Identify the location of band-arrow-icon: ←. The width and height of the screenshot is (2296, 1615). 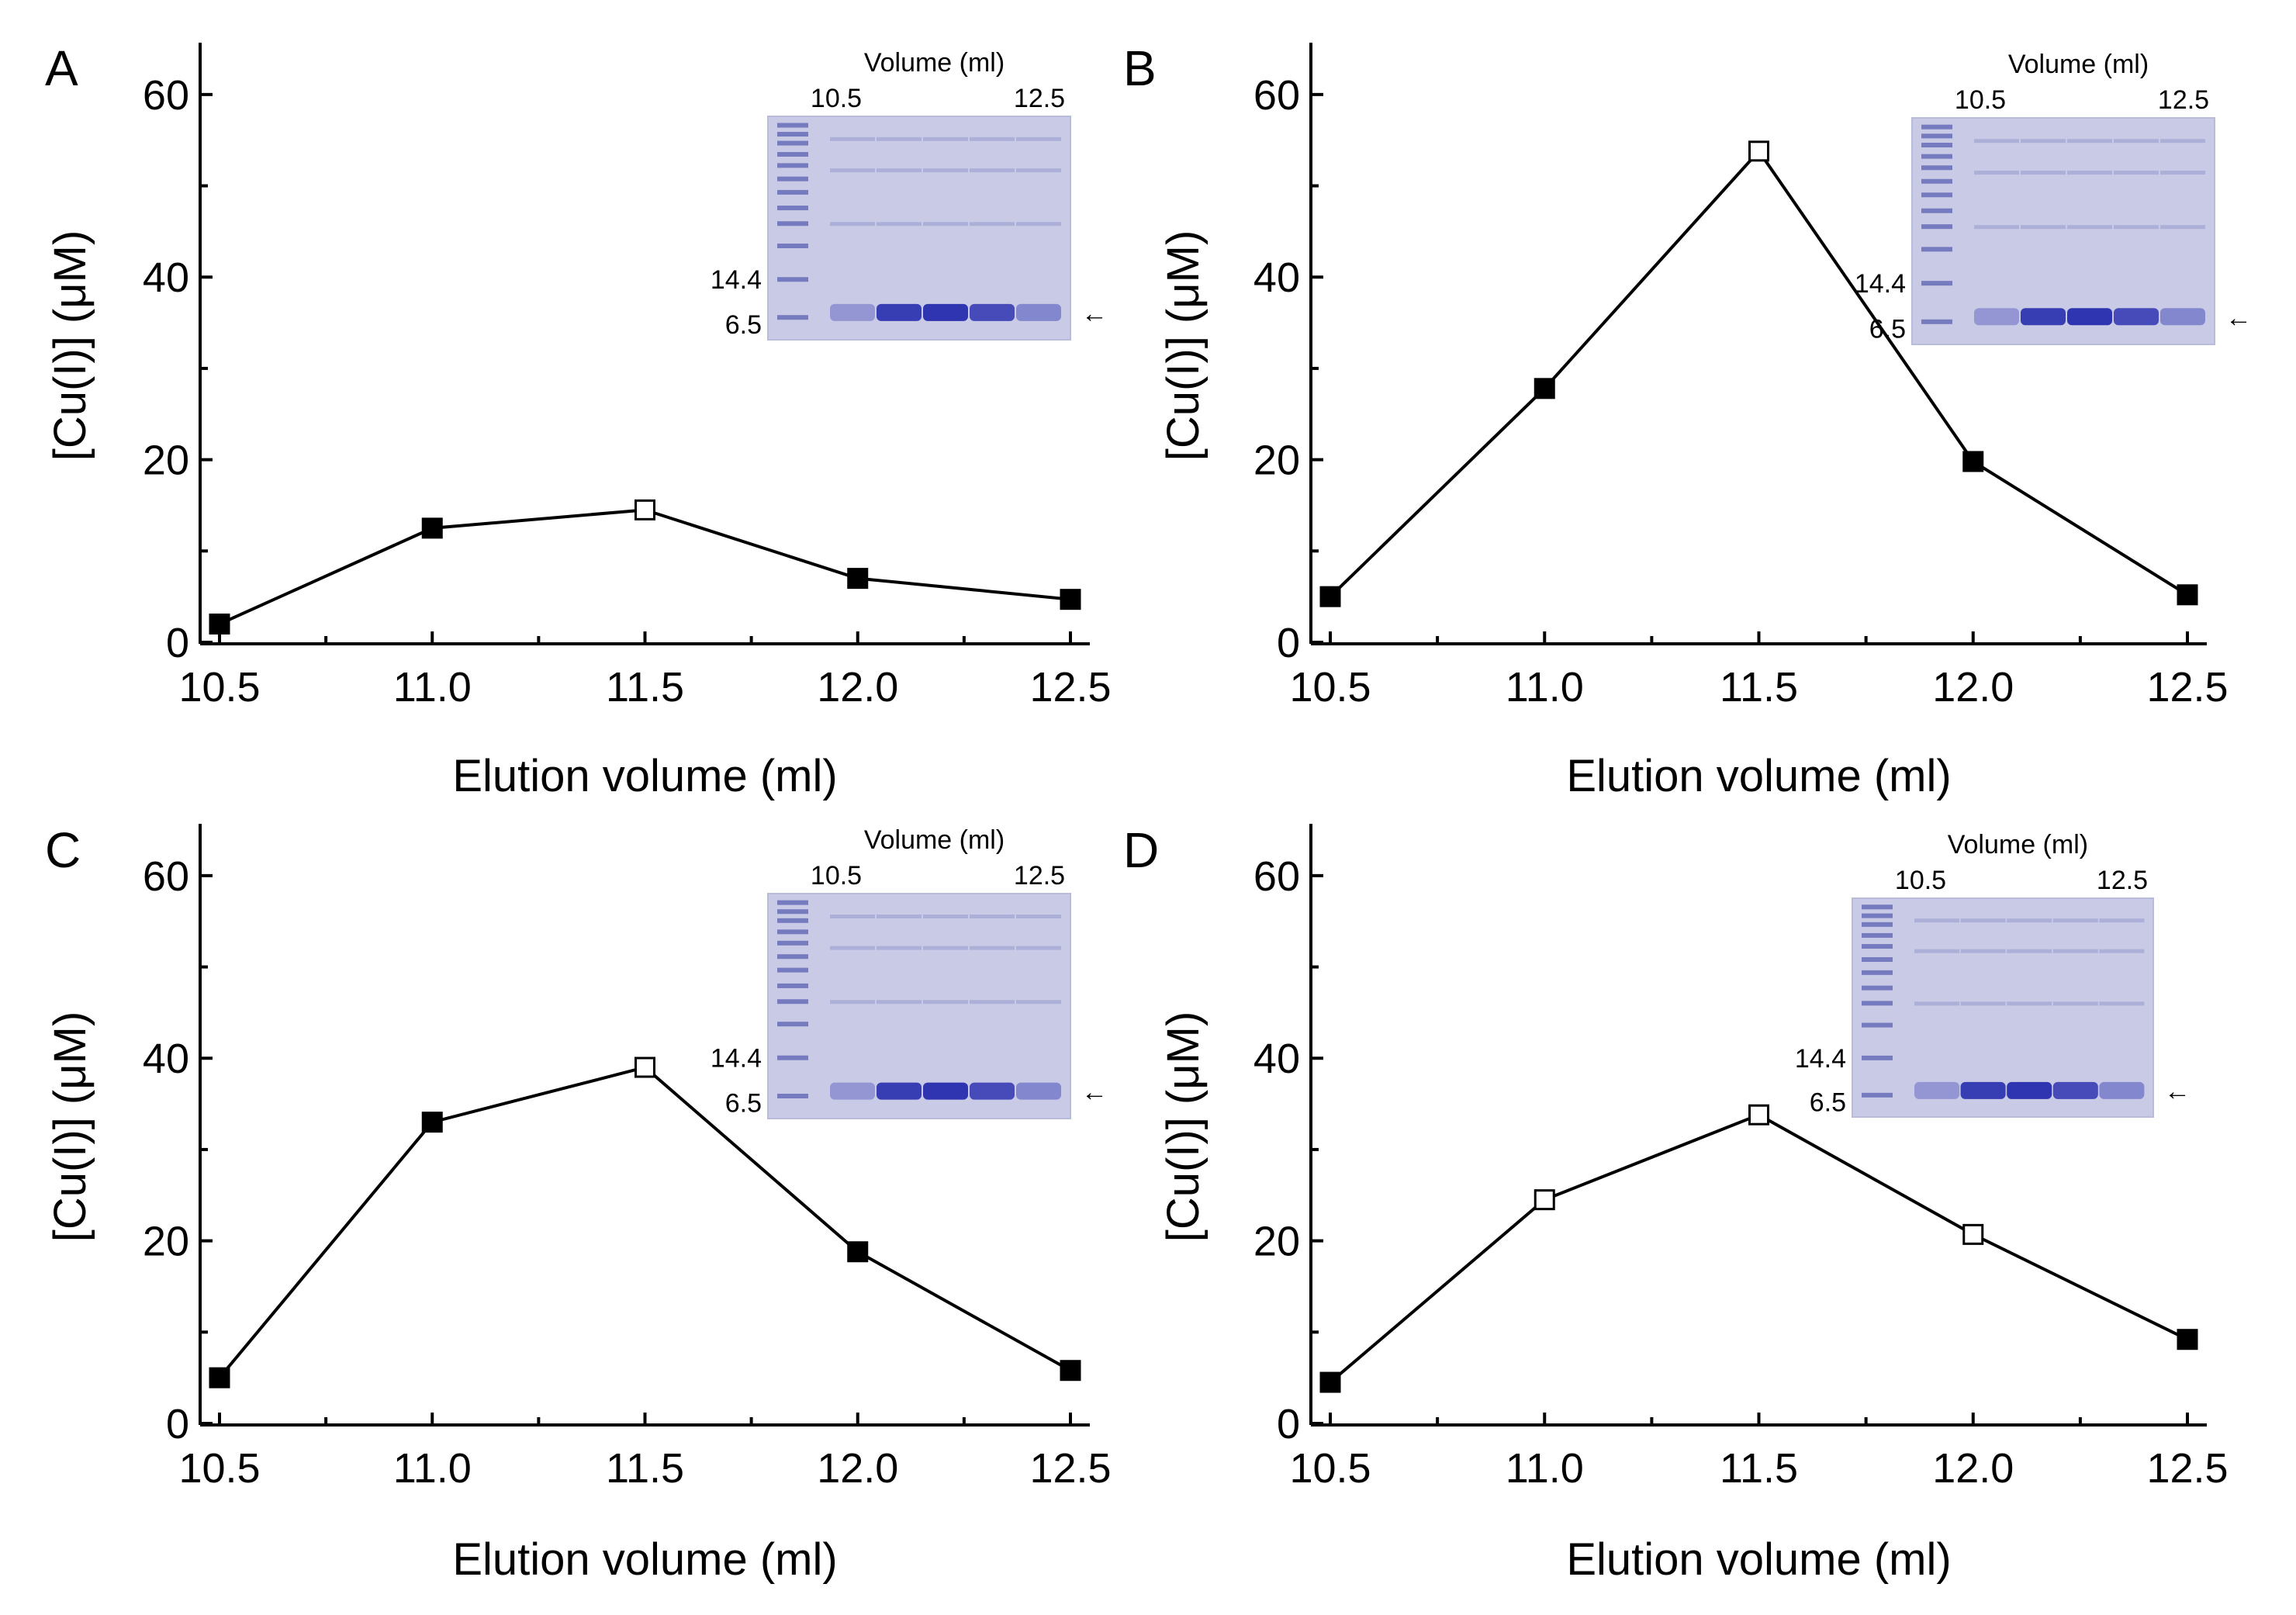
(1094, 1092).